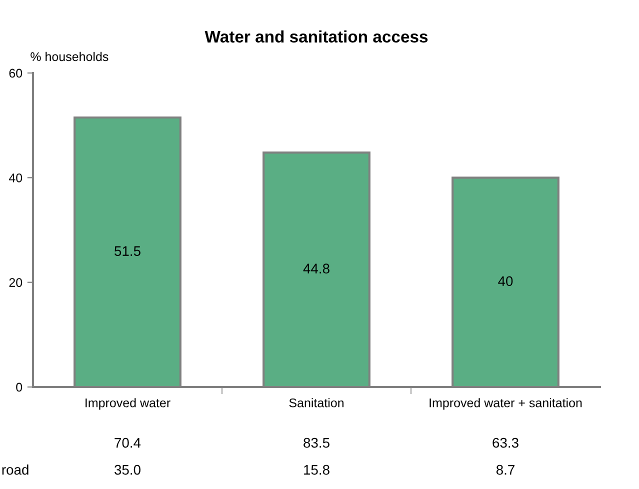 This screenshot has height=489, width=639. I want to click on x-tick-label: Improved water + sanitation, so click(506, 404).